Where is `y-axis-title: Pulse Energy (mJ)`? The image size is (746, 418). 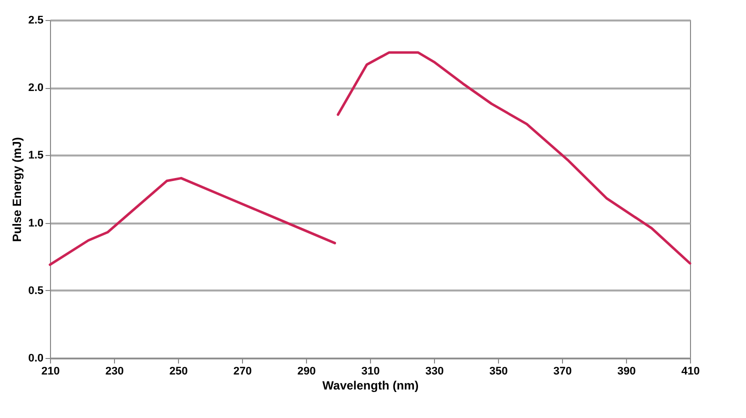 y-axis-title: Pulse Energy (mJ) is located at coordinates (17, 189).